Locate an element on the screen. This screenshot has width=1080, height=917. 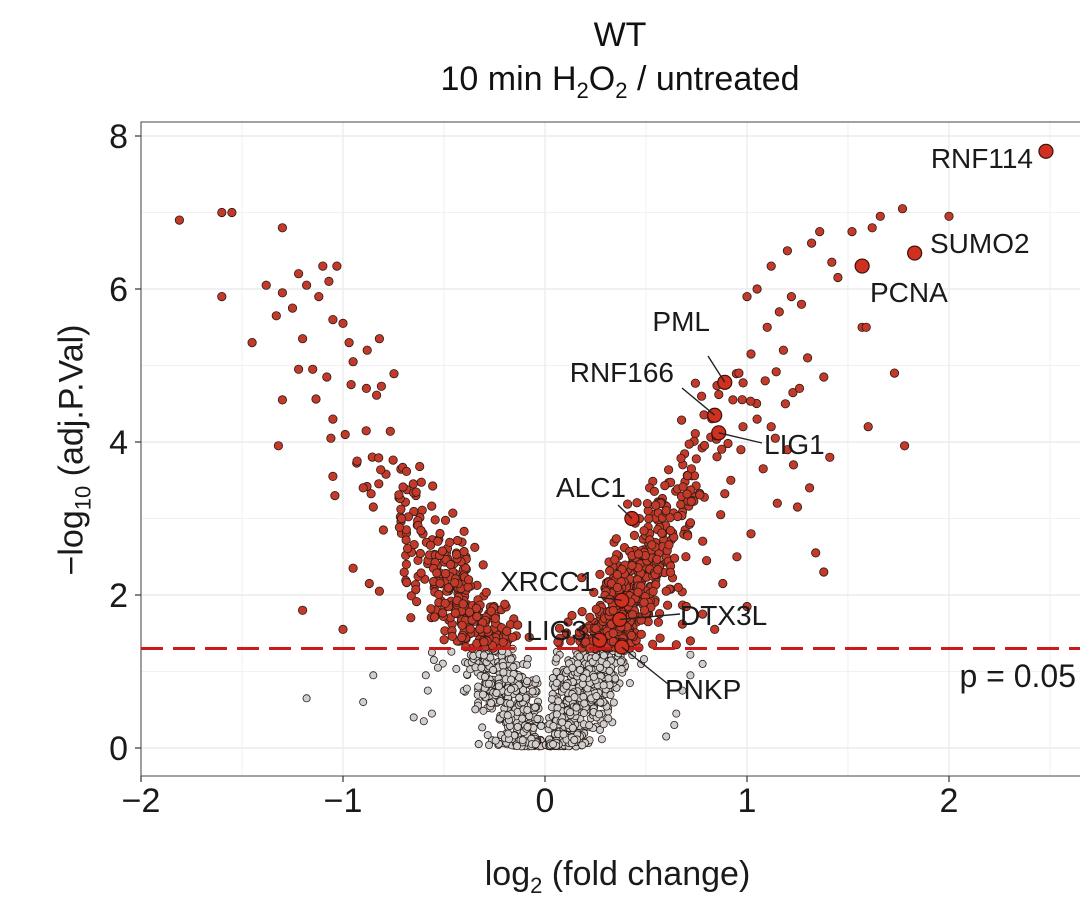
y-axis-label: −log10 (adj.P.Val) is located at coordinates (74, 450).